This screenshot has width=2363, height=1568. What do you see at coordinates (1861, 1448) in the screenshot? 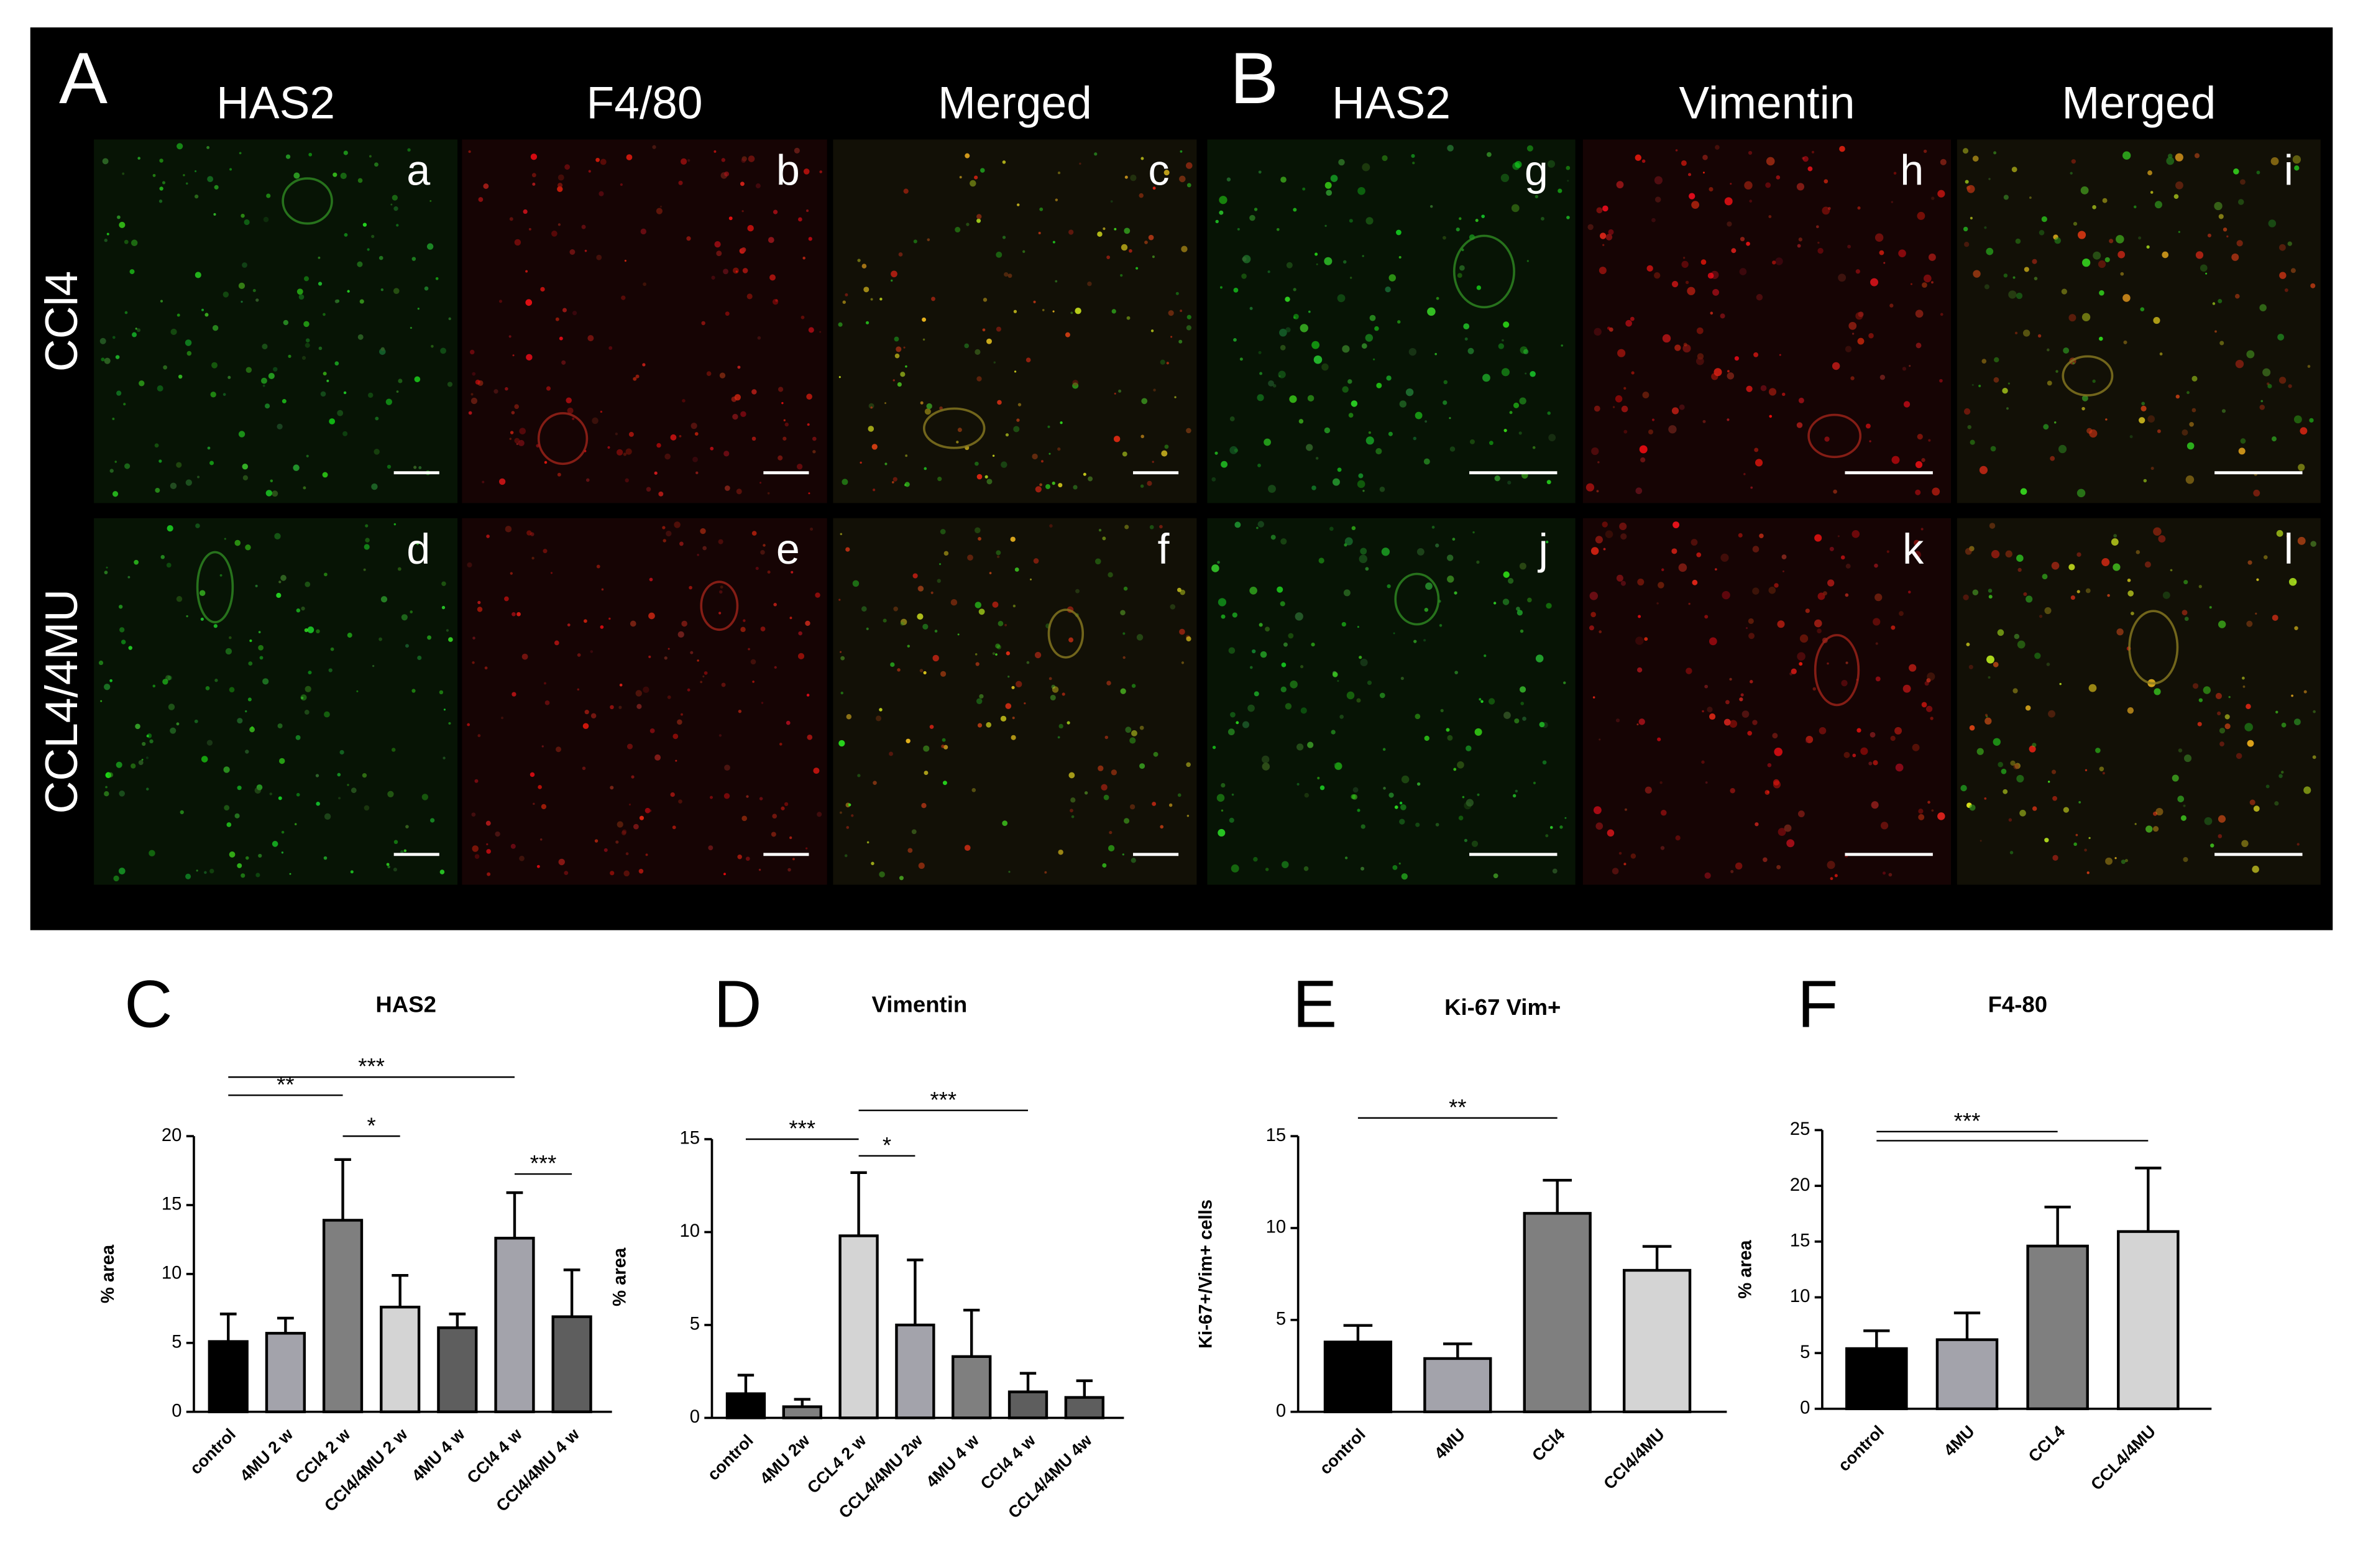
I see `x-tick-label: control` at bounding box center [1861, 1448].